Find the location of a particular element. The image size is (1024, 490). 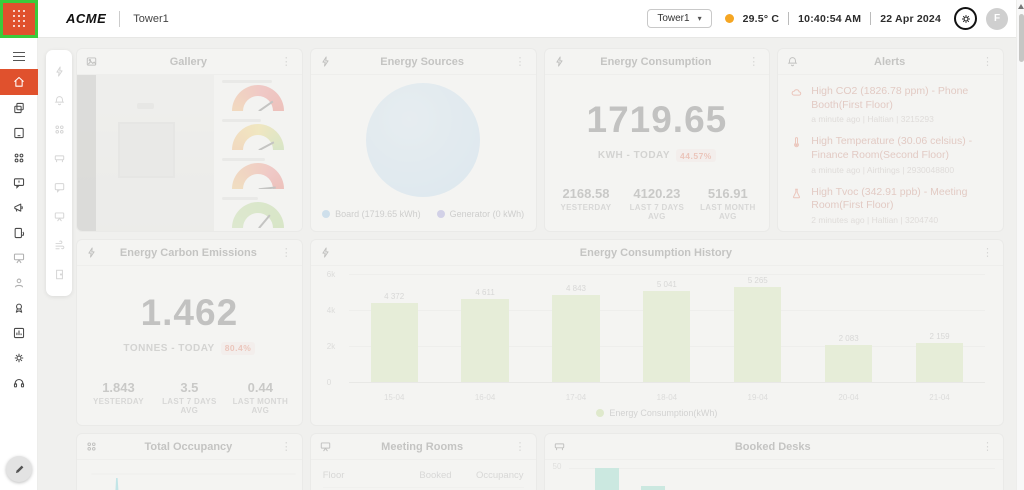

toolbar-occupancy is located at coordinates (59, 129).